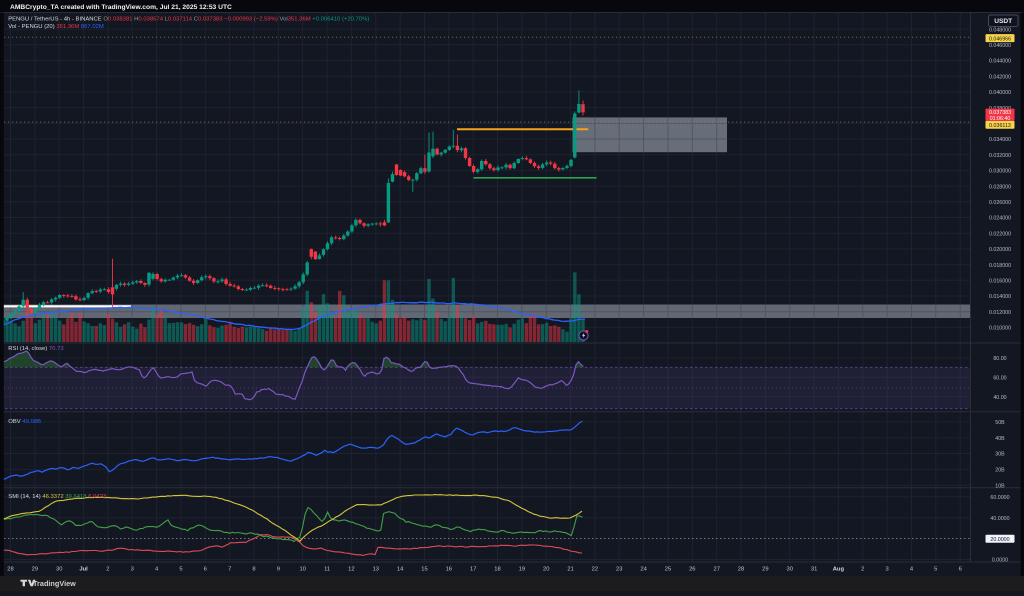 The height and width of the screenshot is (596, 1024). I want to click on svg-text: 8, so click(253, 570).